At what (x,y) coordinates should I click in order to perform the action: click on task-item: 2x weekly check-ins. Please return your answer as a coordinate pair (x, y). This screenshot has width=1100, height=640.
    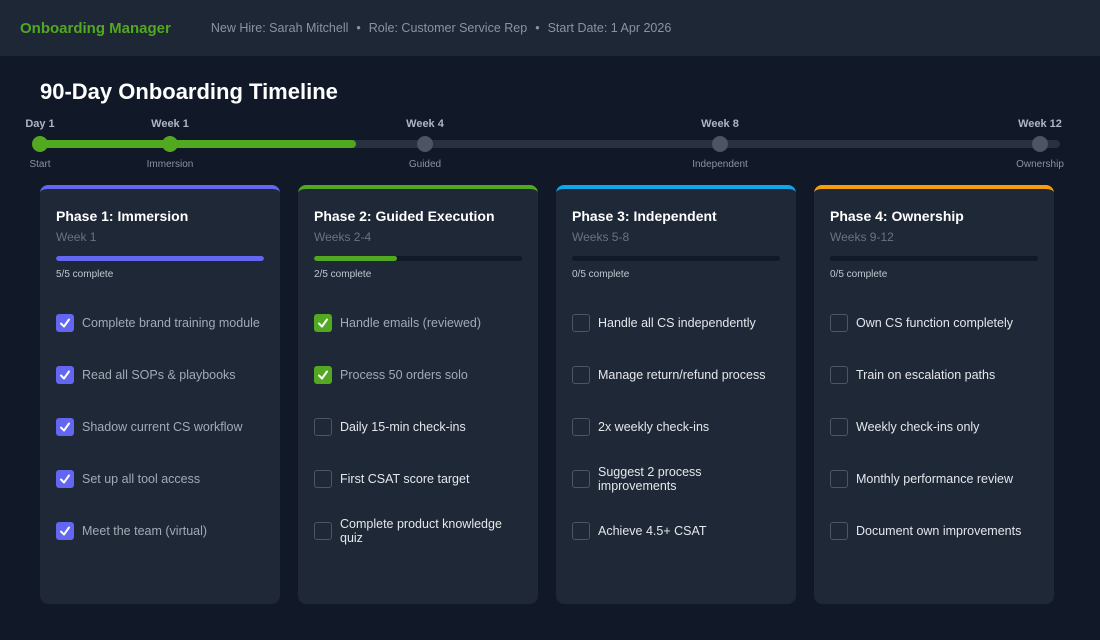
    Looking at the image, I should click on (676, 427).